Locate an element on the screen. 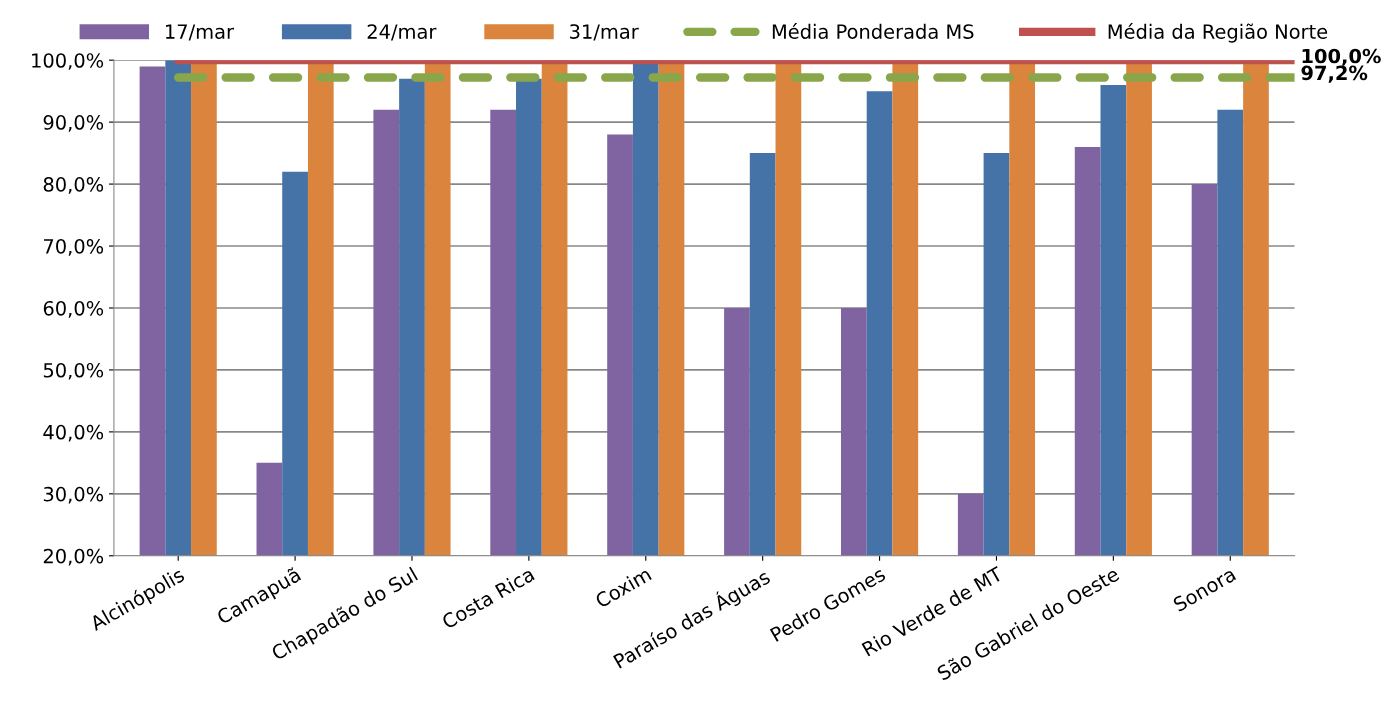  legend-label: 17/mar is located at coordinates (200, 32).